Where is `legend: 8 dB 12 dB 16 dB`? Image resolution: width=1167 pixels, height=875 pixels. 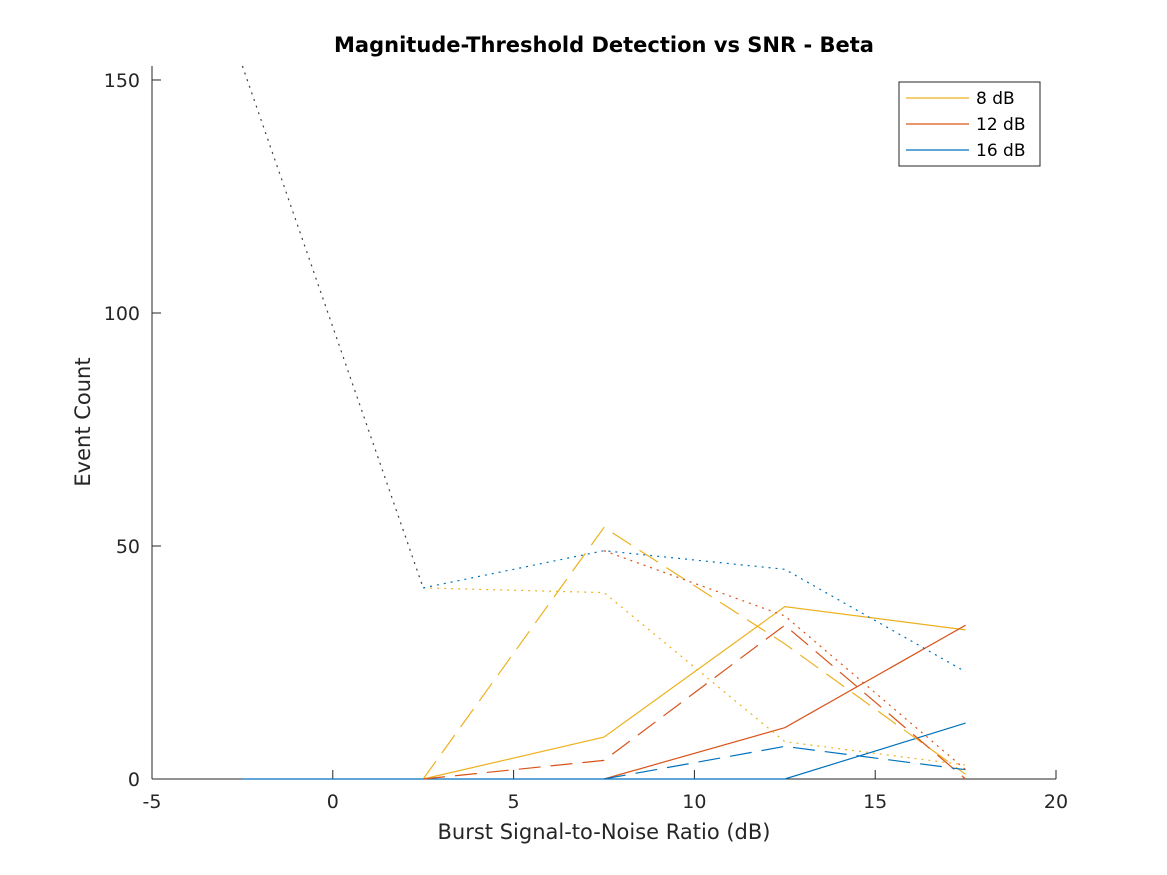 legend: 8 dB 12 dB 16 dB is located at coordinates (969, 124).